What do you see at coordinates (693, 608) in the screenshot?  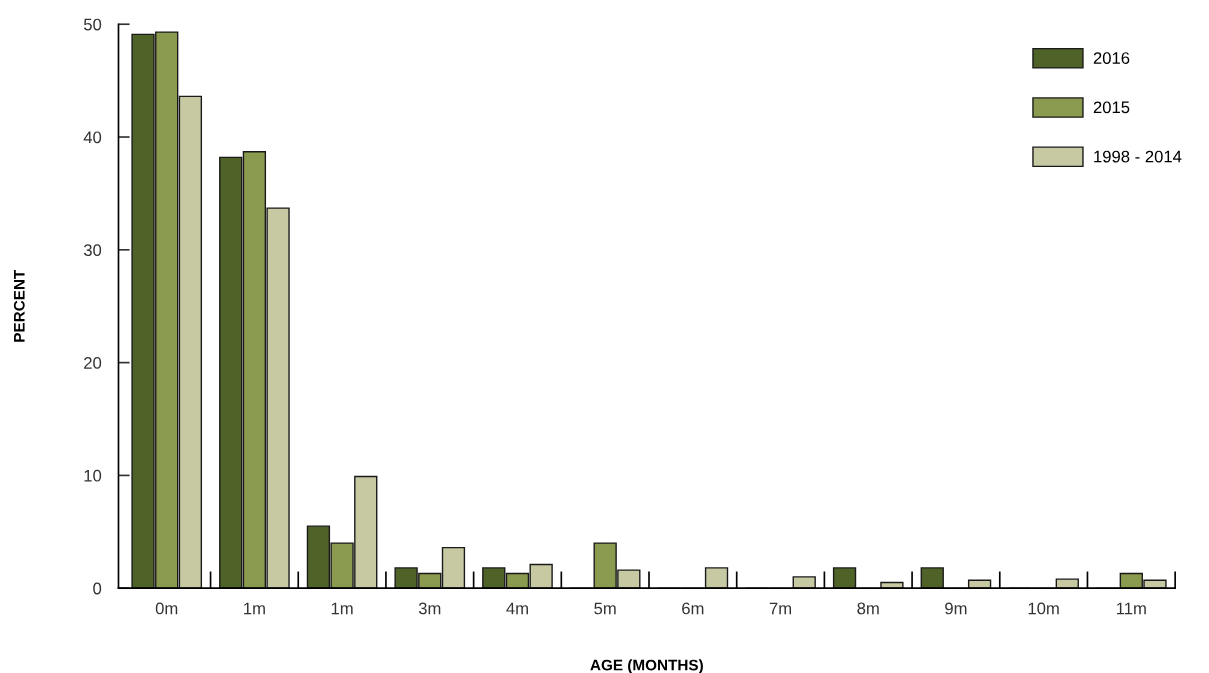 I see `x-tick-label: 6m` at bounding box center [693, 608].